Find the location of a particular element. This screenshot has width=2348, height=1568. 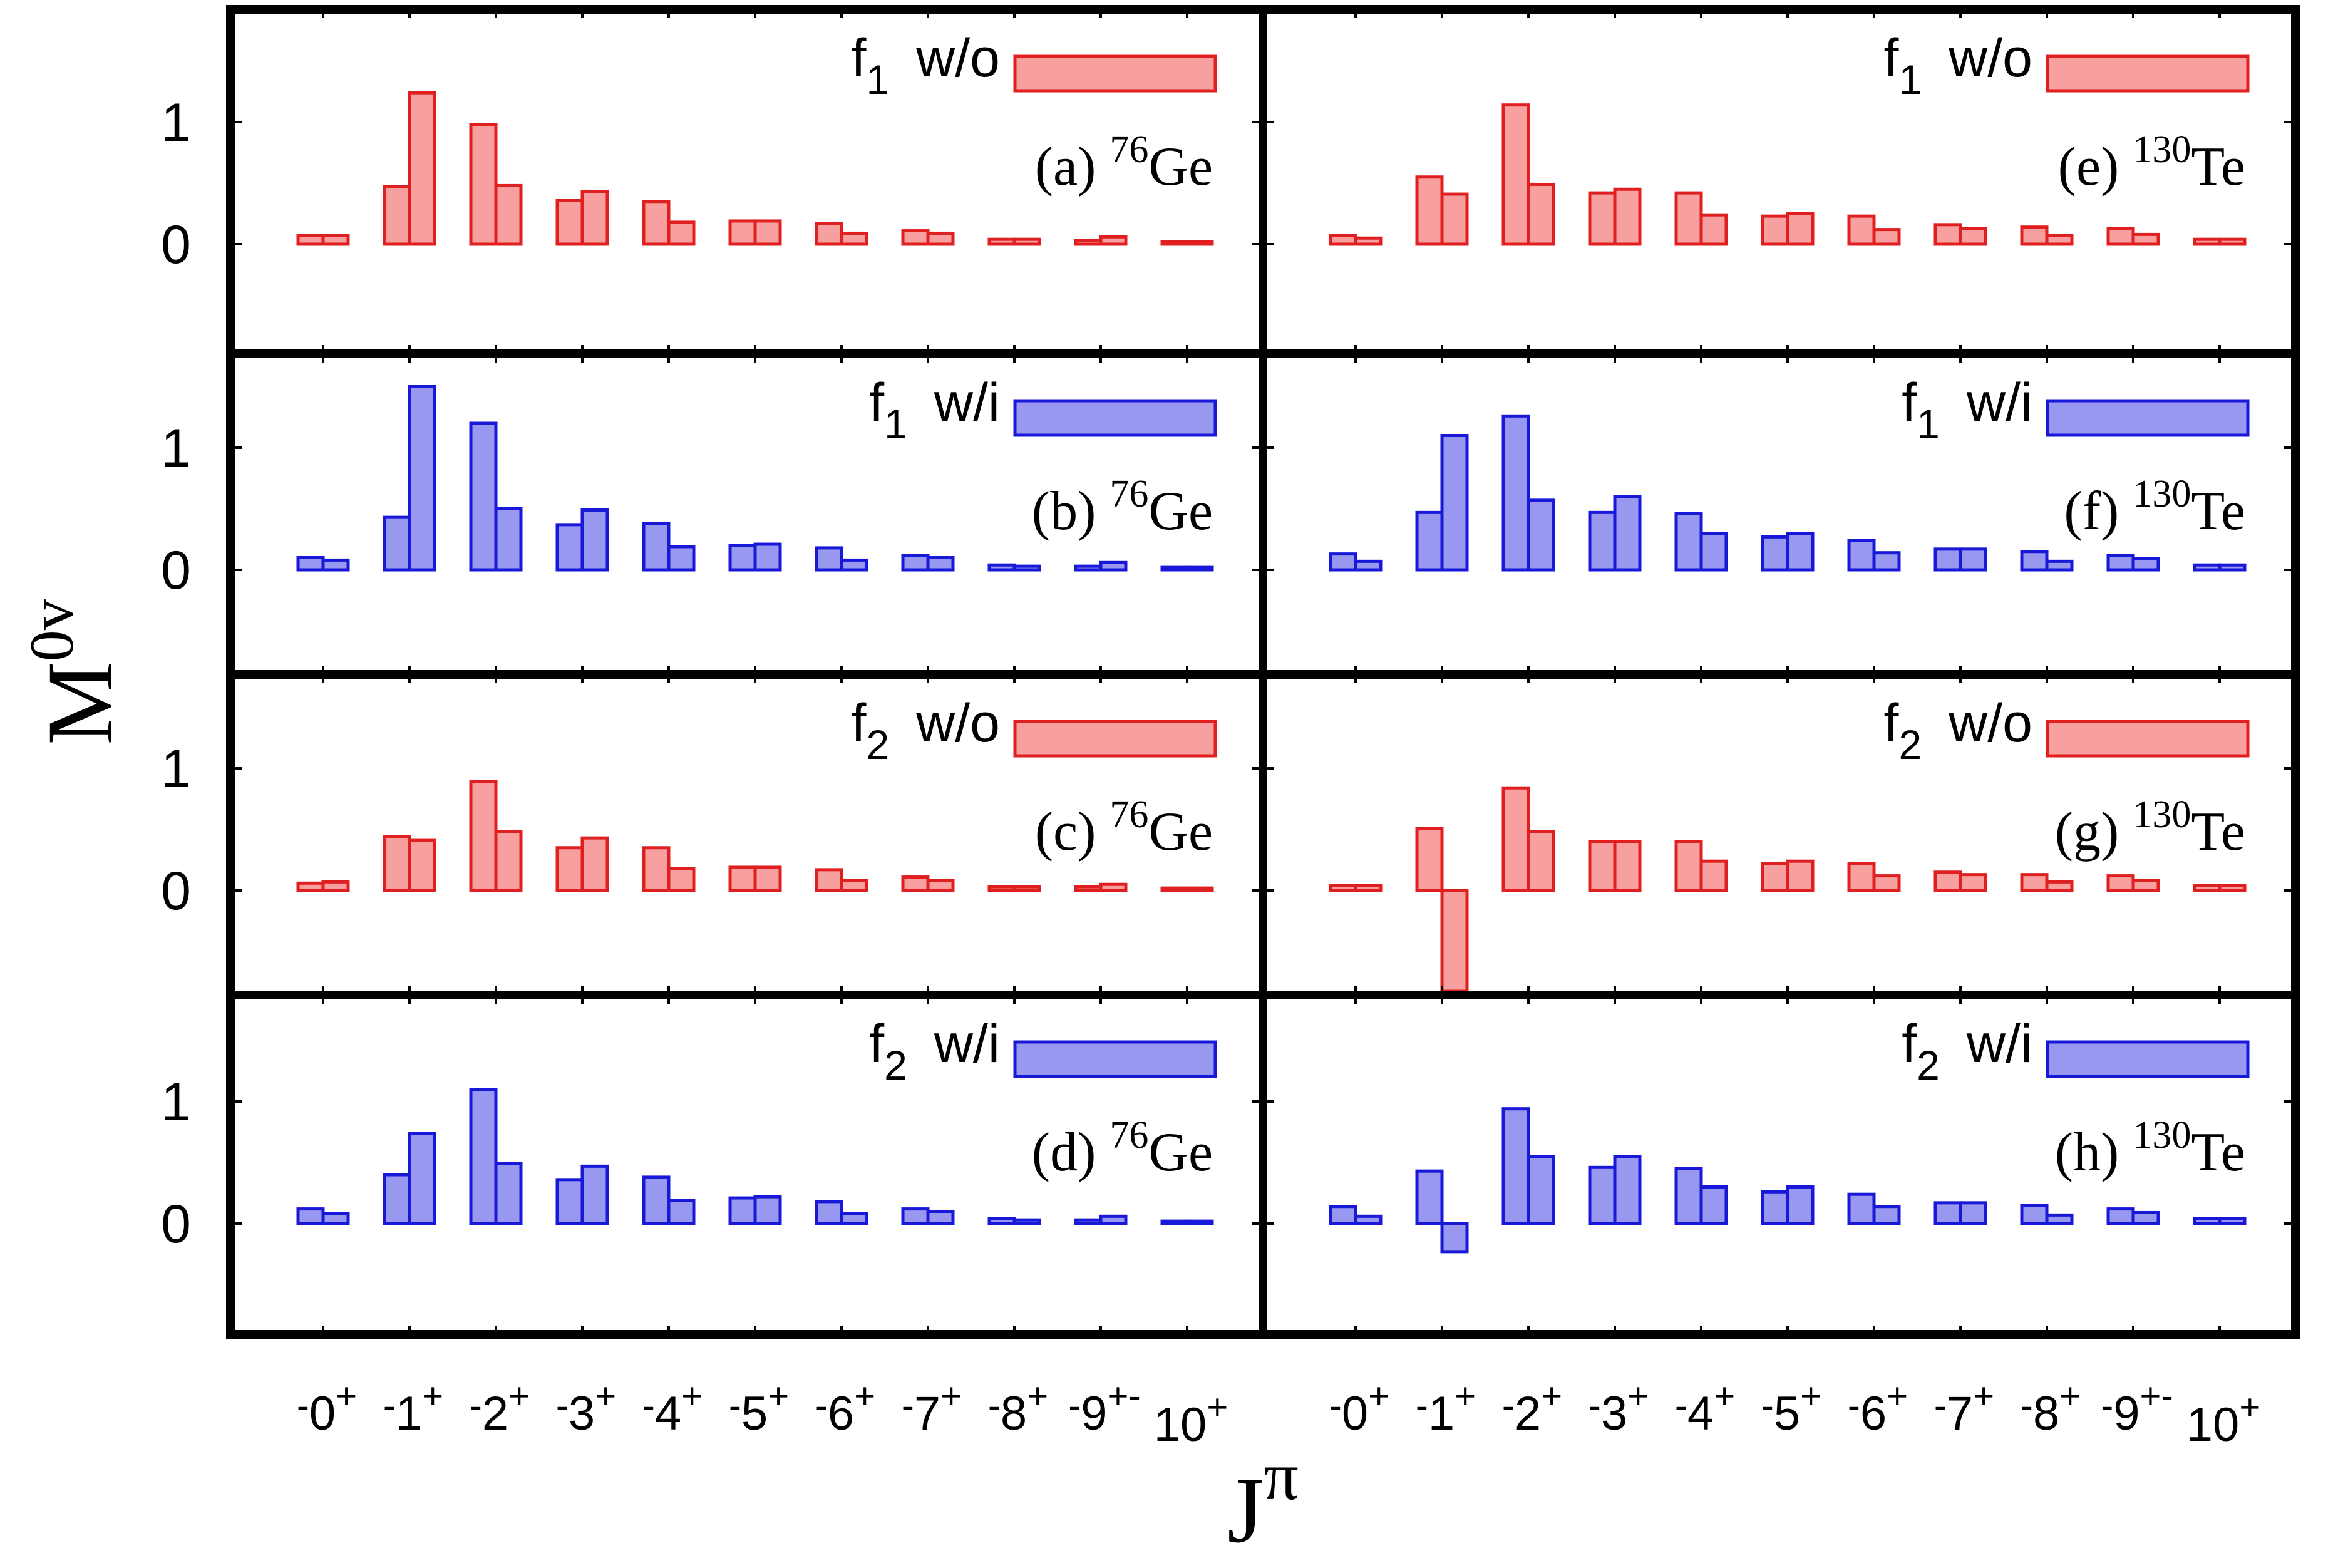

bar-h-2-0+ is located at coordinates (1368, 1219).